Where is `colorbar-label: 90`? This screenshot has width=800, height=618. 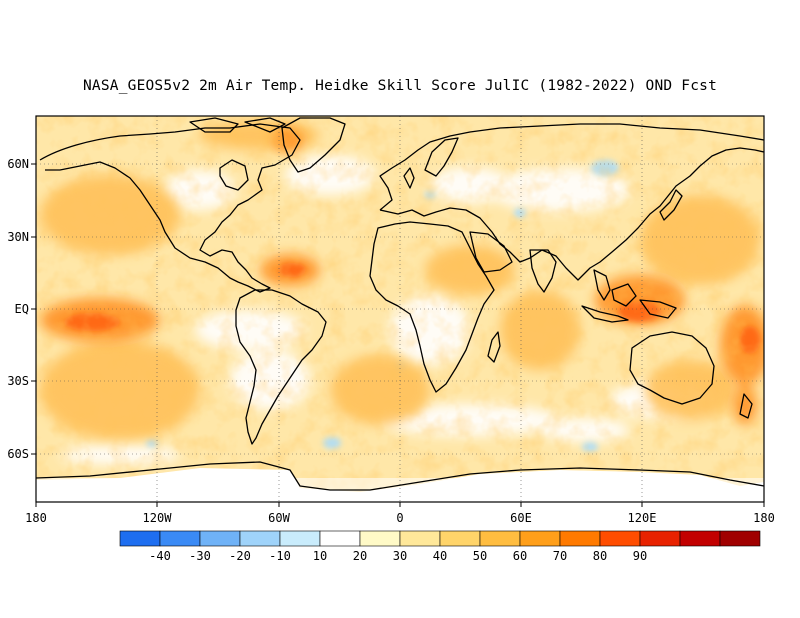 colorbar-label: 90 is located at coordinates (640, 556).